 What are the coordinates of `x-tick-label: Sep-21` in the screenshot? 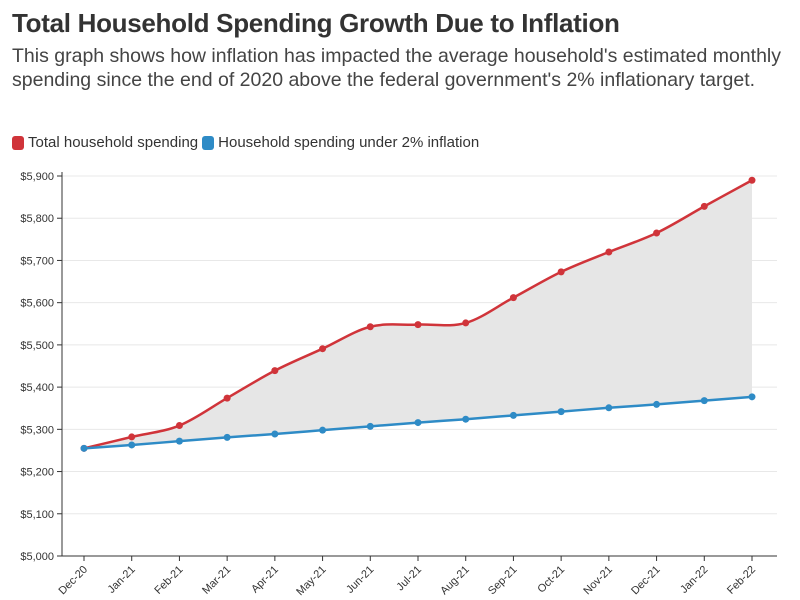 It's located at (503, 581).